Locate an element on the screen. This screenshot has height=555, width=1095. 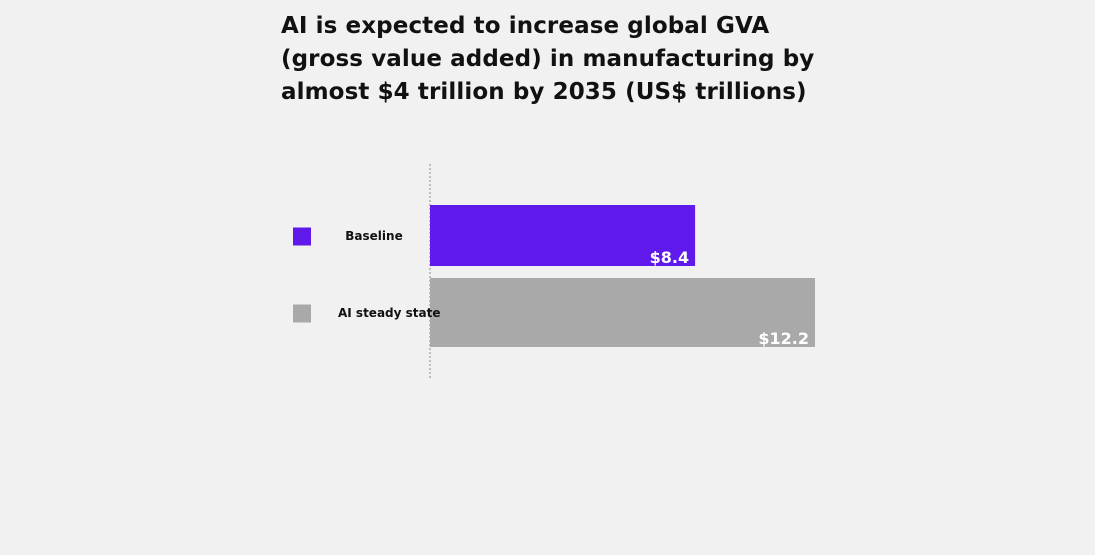
category-label-baseline: Baseline is located at coordinates (373, 236).